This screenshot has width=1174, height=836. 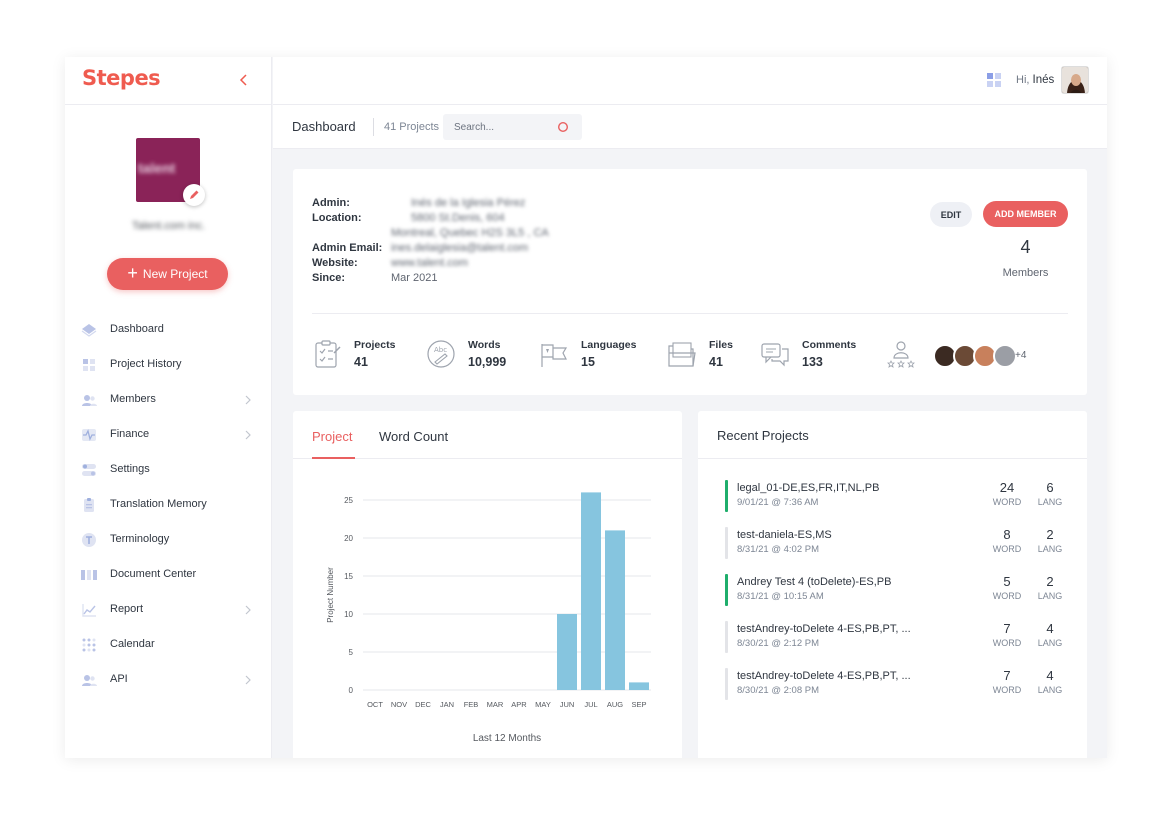 What do you see at coordinates (89, 575) in the screenshot?
I see `columns-icon` at bounding box center [89, 575].